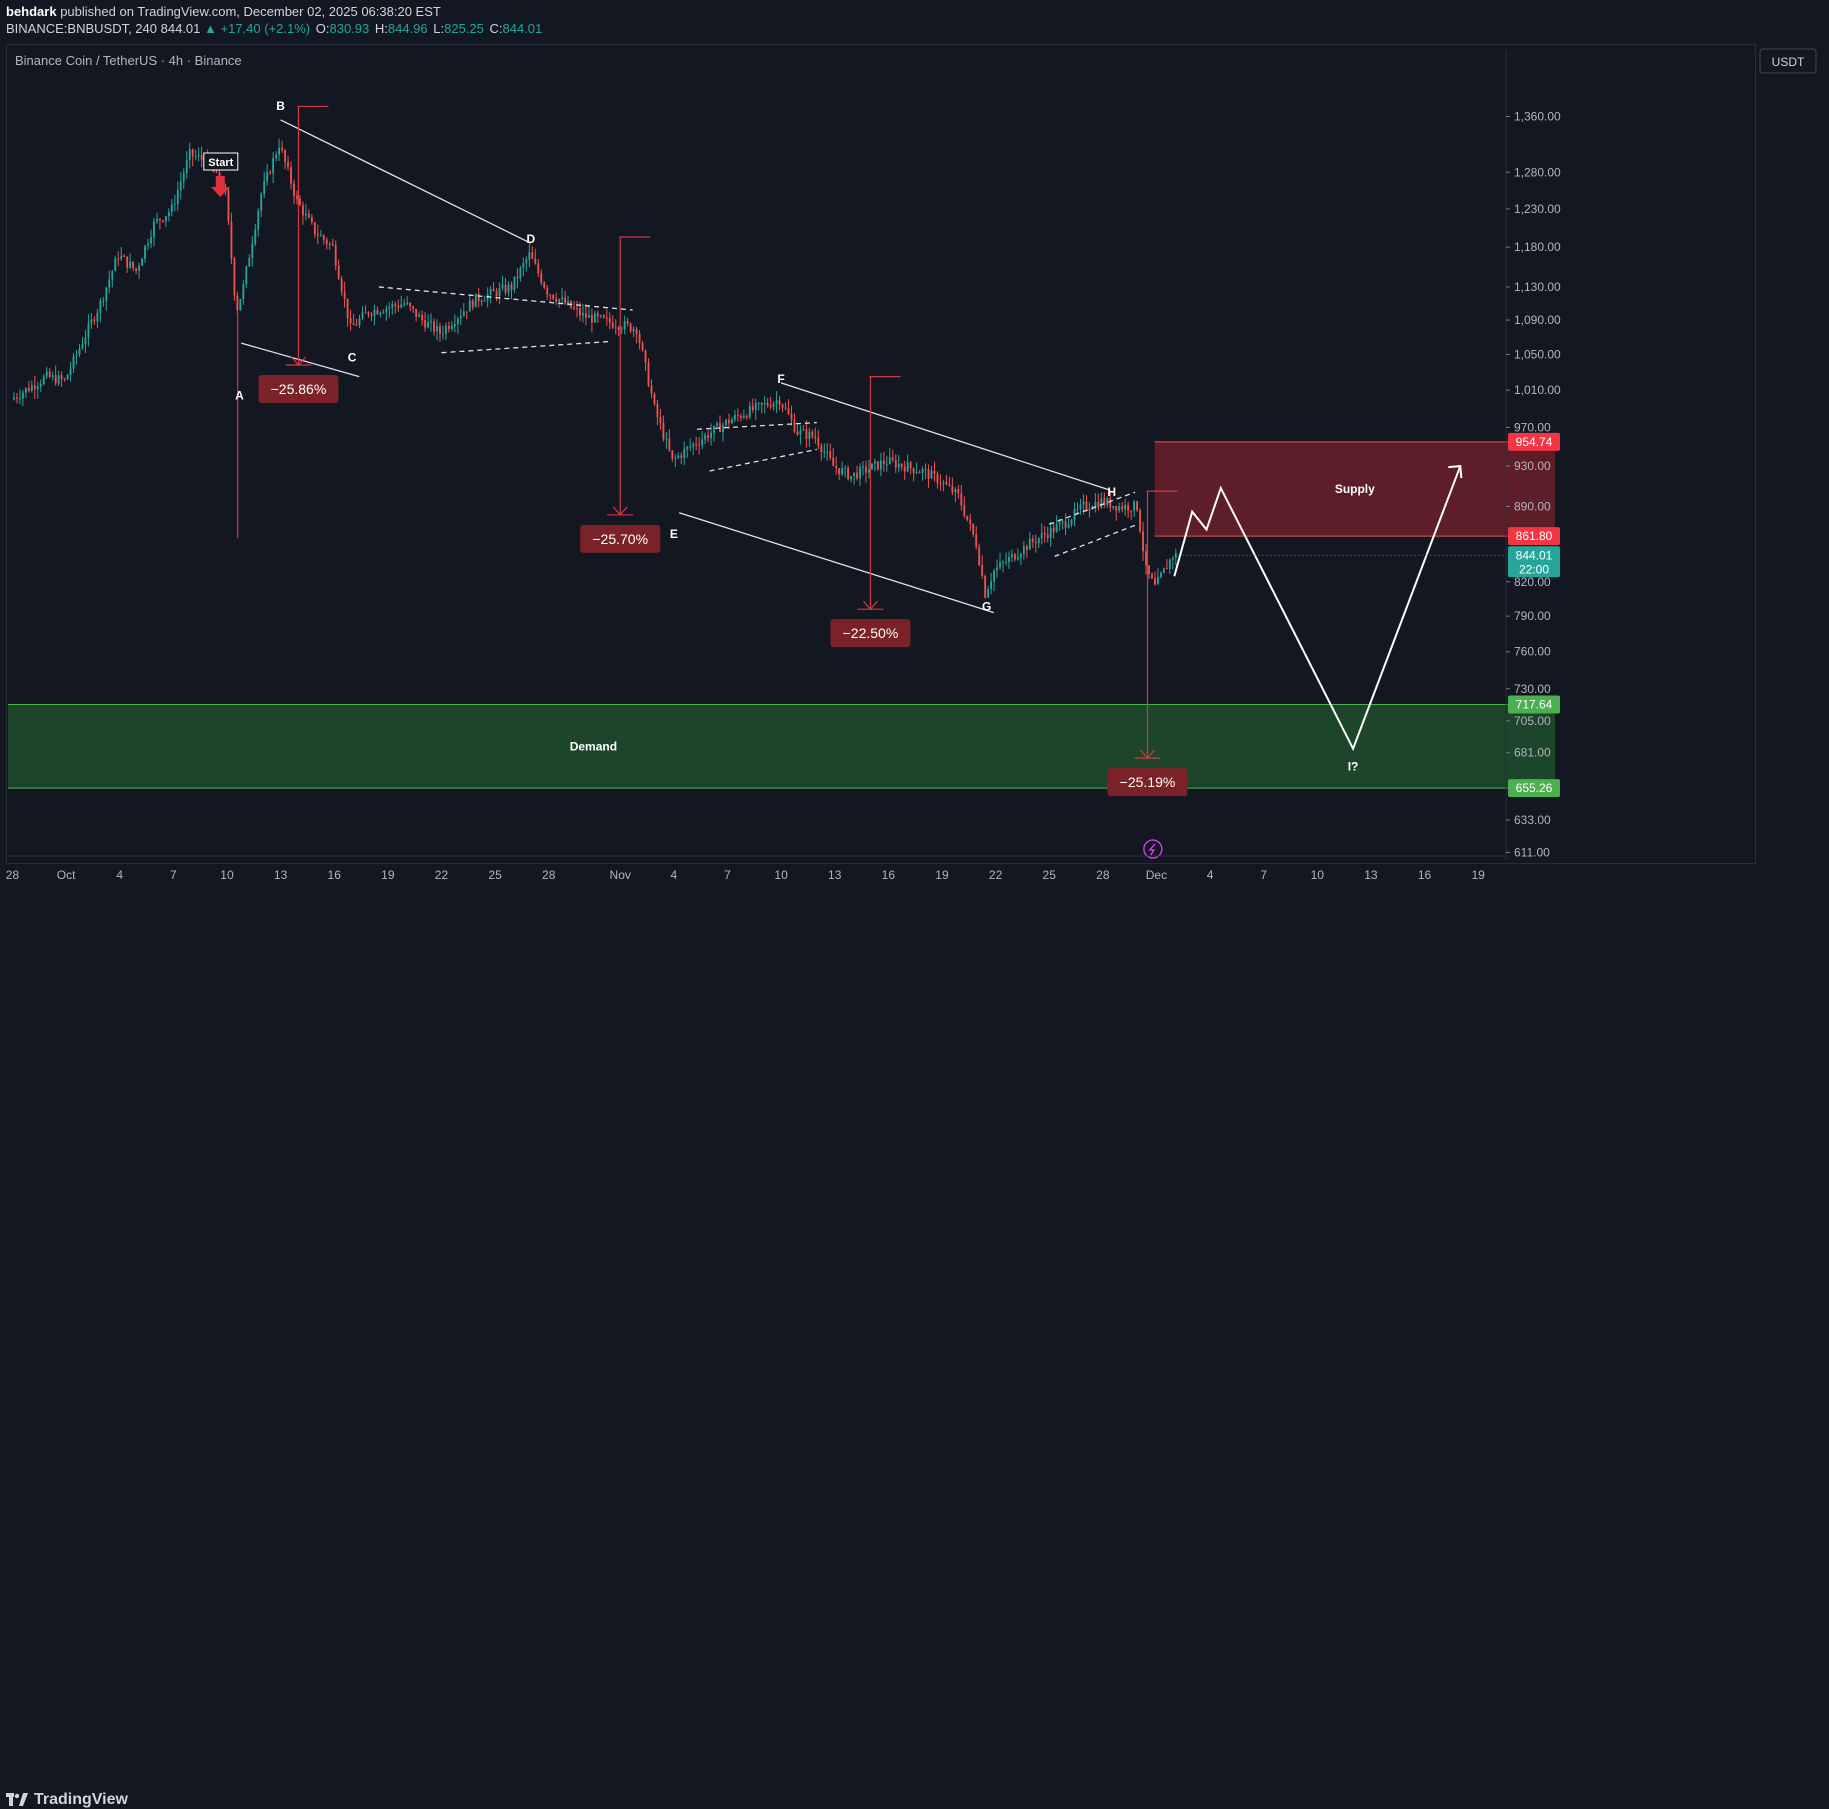 The image size is (1829, 1809). What do you see at coordinates (1148, 782) in the screenshot?
I see `measure-badge-label: −25.19%` at bounding box center [1148, 782].